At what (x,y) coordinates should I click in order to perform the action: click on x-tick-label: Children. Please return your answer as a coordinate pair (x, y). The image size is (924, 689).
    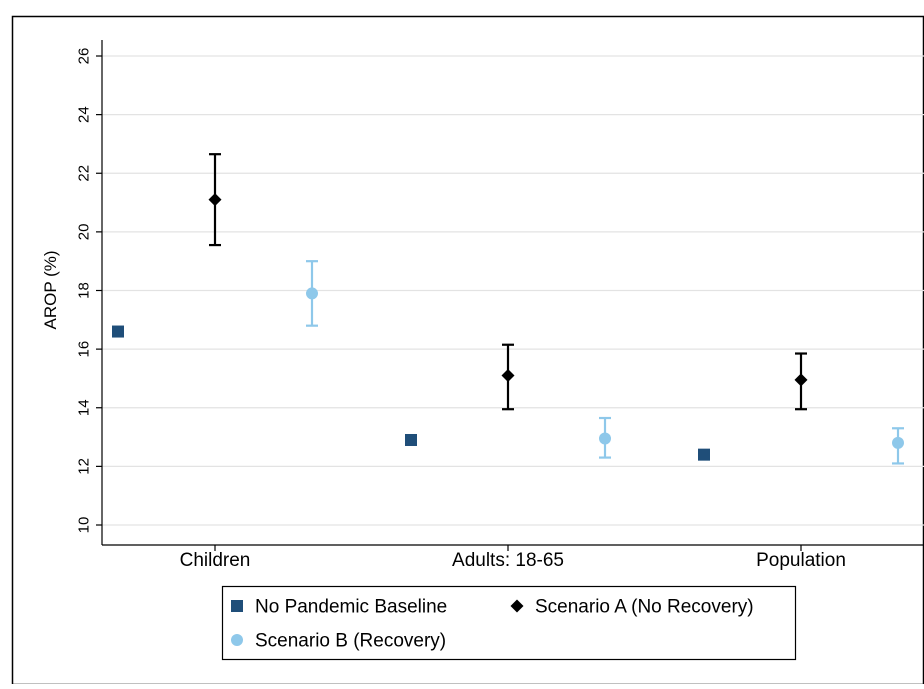
    Looking at the image, I should click on (215, 560).